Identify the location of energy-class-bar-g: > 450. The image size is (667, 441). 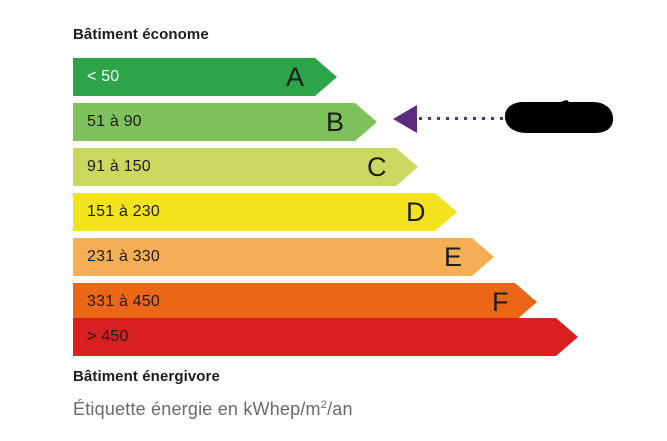
(325, 337).